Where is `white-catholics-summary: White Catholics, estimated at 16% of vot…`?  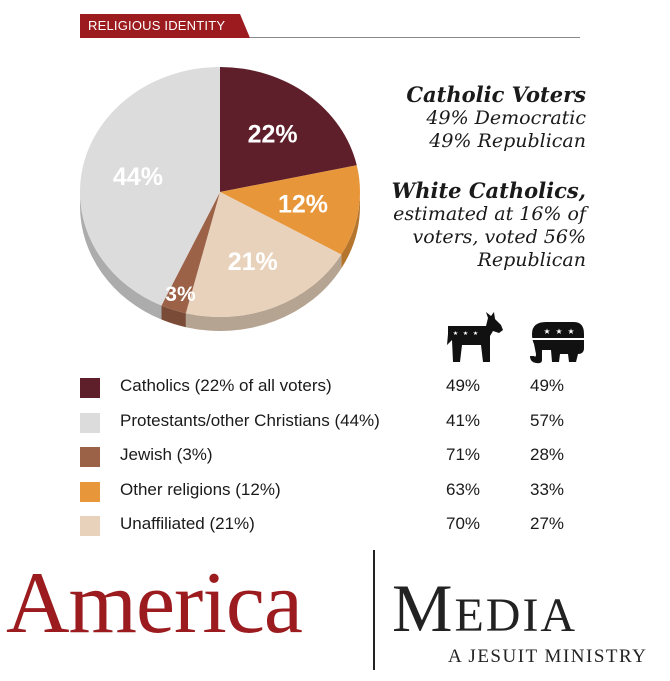 white-catholics-summary: White Catholics, estimated at 16% of vot… is located at coordinates (489, 225).